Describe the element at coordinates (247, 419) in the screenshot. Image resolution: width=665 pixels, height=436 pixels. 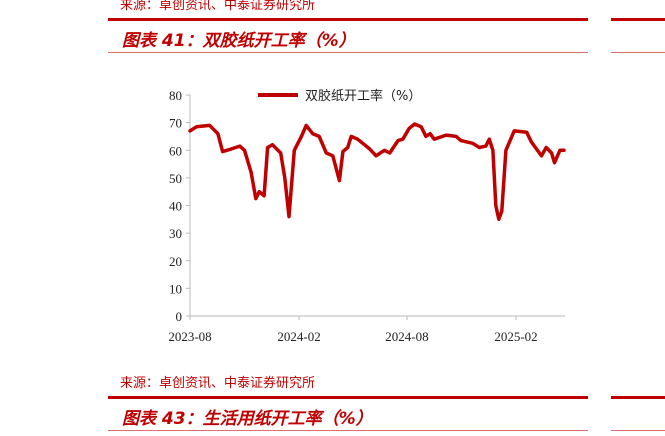
I see `figure-title: 图表 43：生活用纸开工率（%）` at that location.